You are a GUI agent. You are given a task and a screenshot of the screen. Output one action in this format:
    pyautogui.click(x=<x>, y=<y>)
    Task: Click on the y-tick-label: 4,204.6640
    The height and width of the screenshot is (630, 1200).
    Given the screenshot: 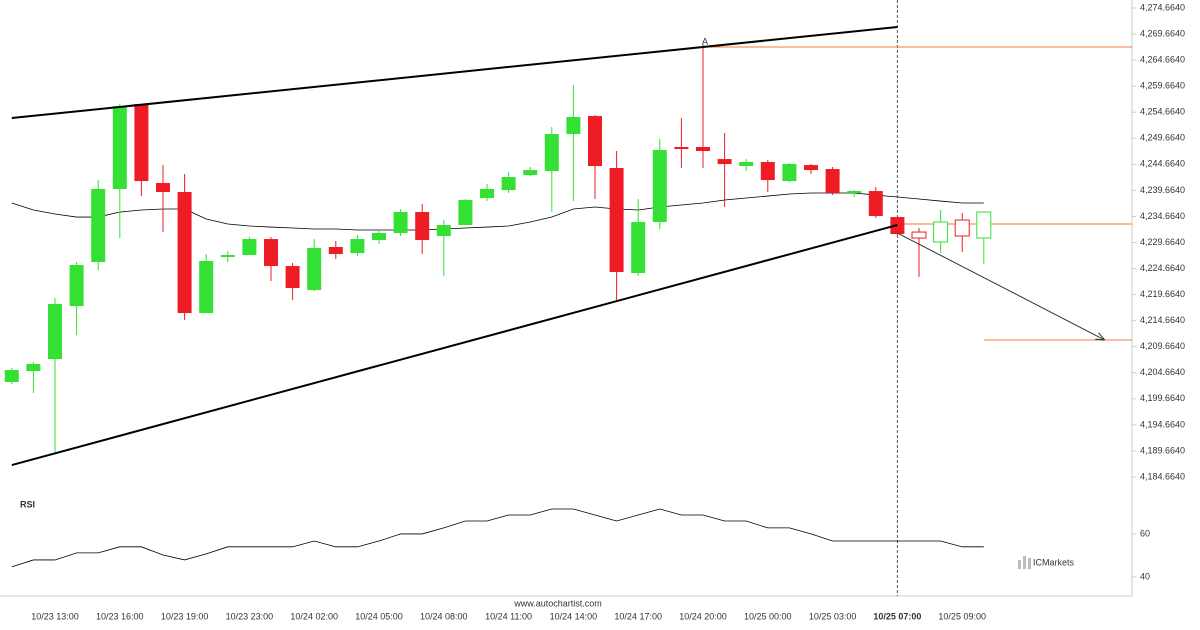 What is the action you would take?
    pyautogui.click(x=1162, y=372)
    